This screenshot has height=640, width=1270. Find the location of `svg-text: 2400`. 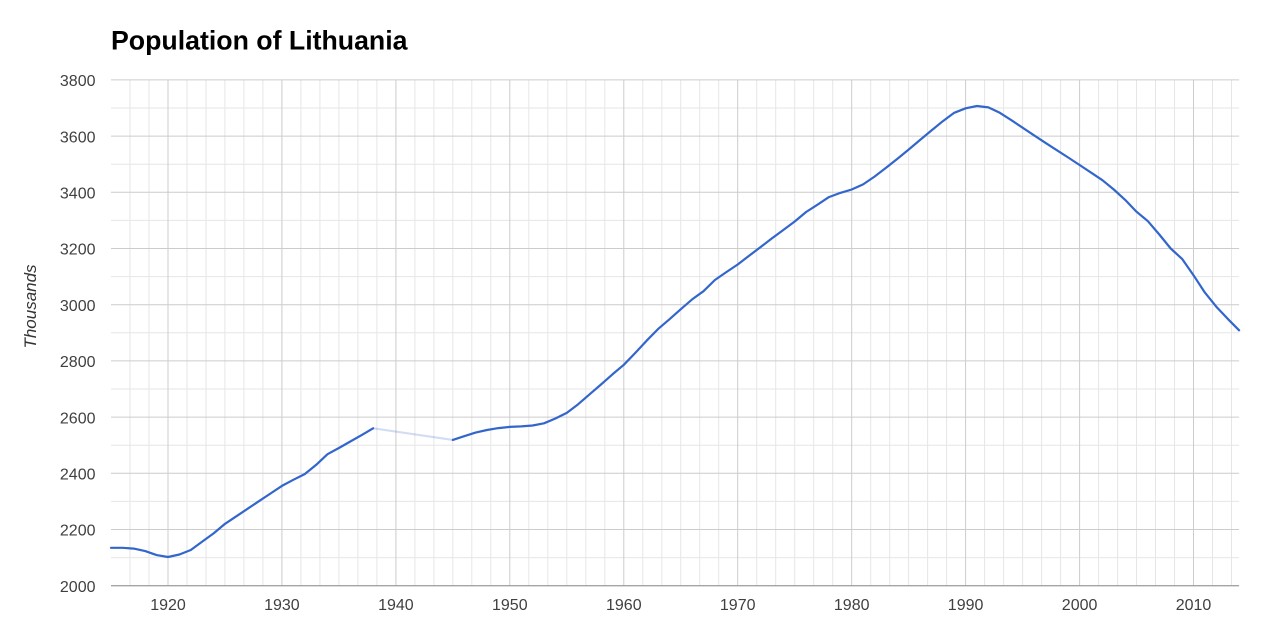

svg-text: 2400 is located at coordinates (78, 475).